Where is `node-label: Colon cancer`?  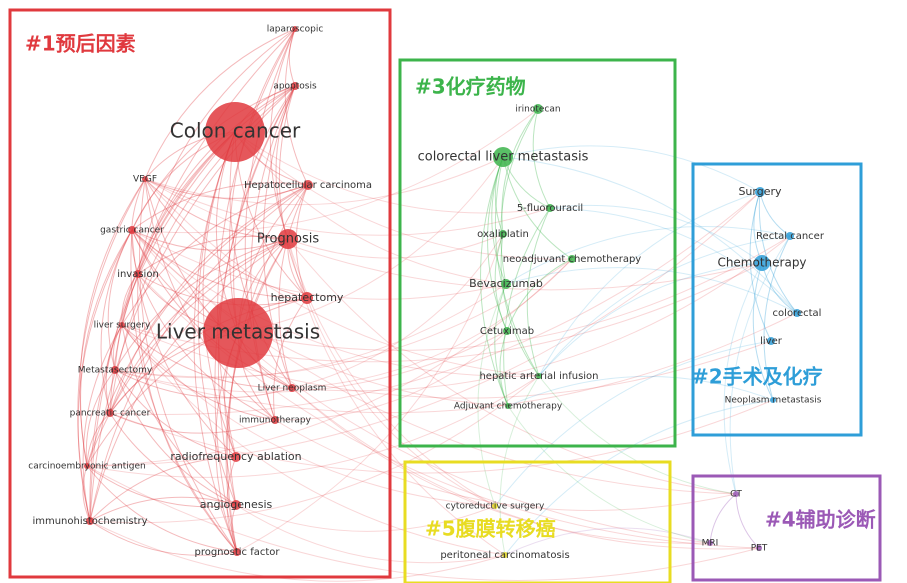
node-label: Colon cancer is located at coordinates (235, 131).